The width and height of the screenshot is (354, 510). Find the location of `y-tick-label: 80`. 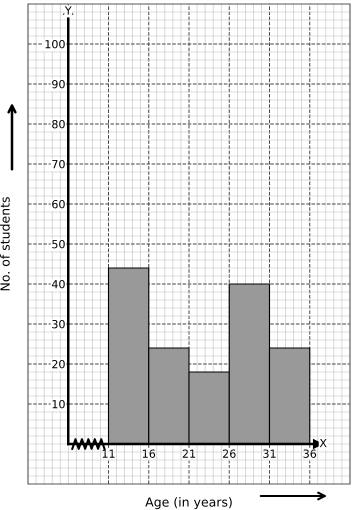

y-tick-label: 80 is located at coordinates (58, 124).